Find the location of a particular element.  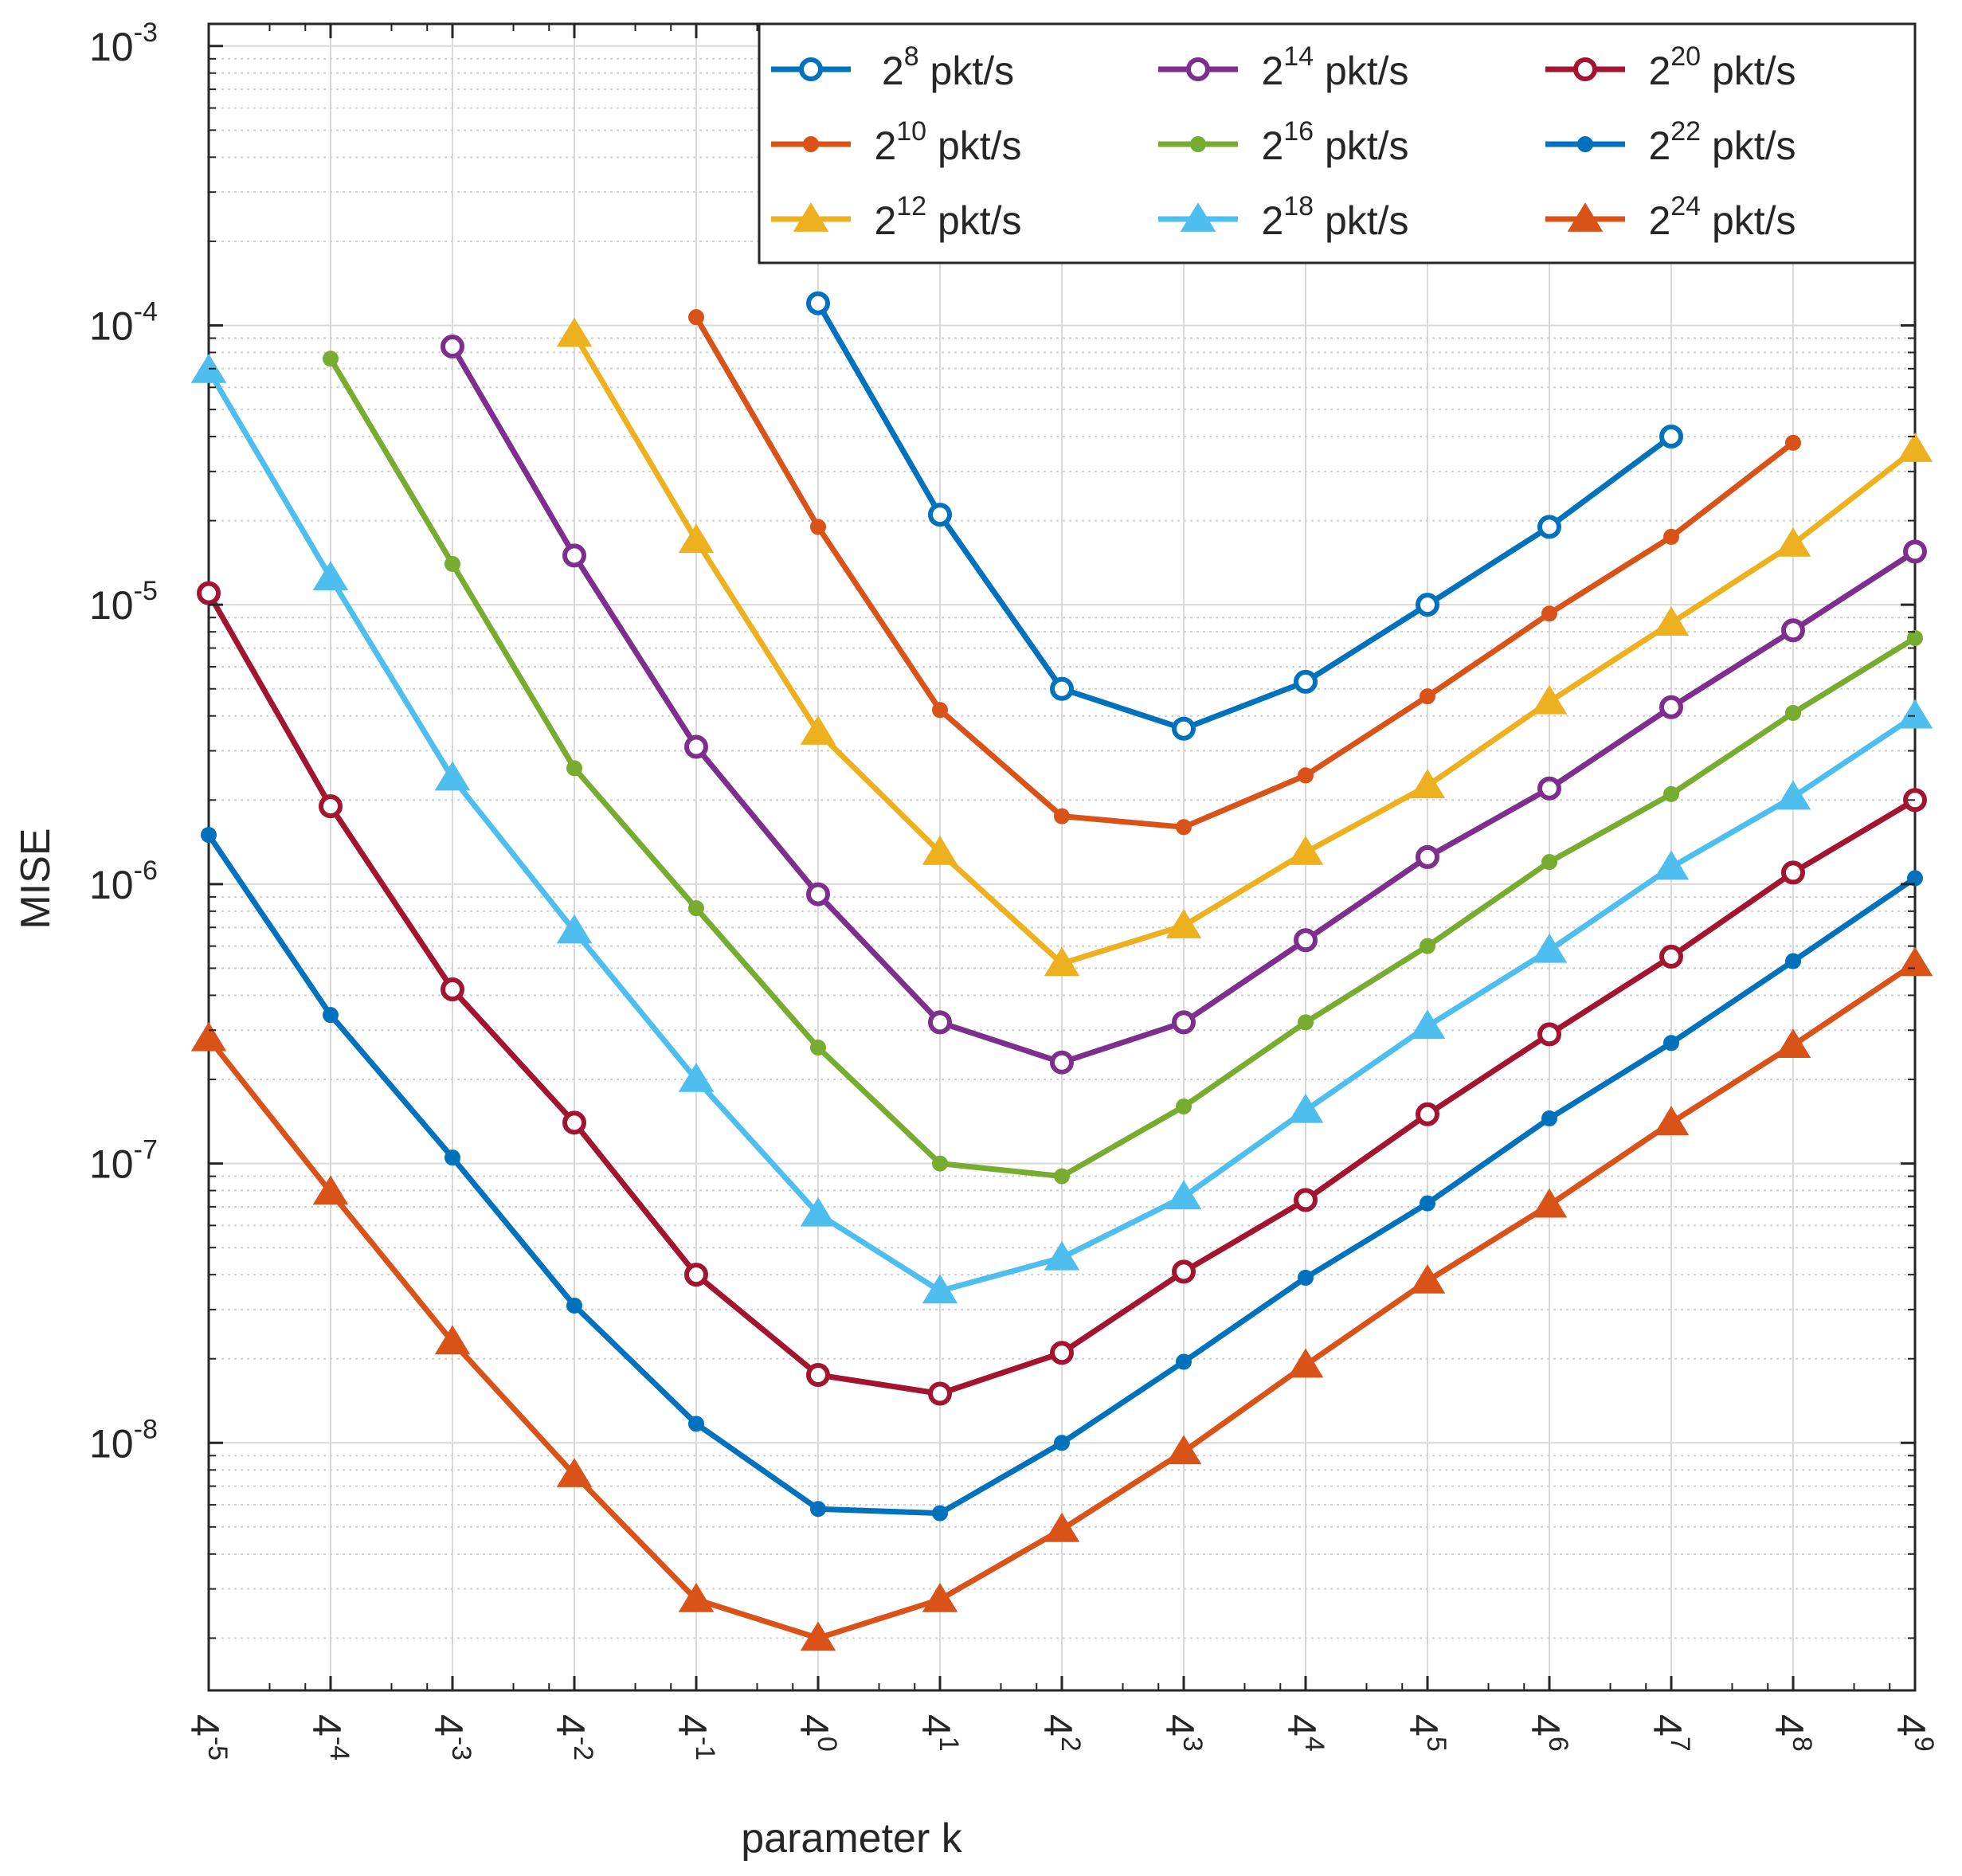

legend-item-12: 212 pkt/s is located at coordinates (896, 217).